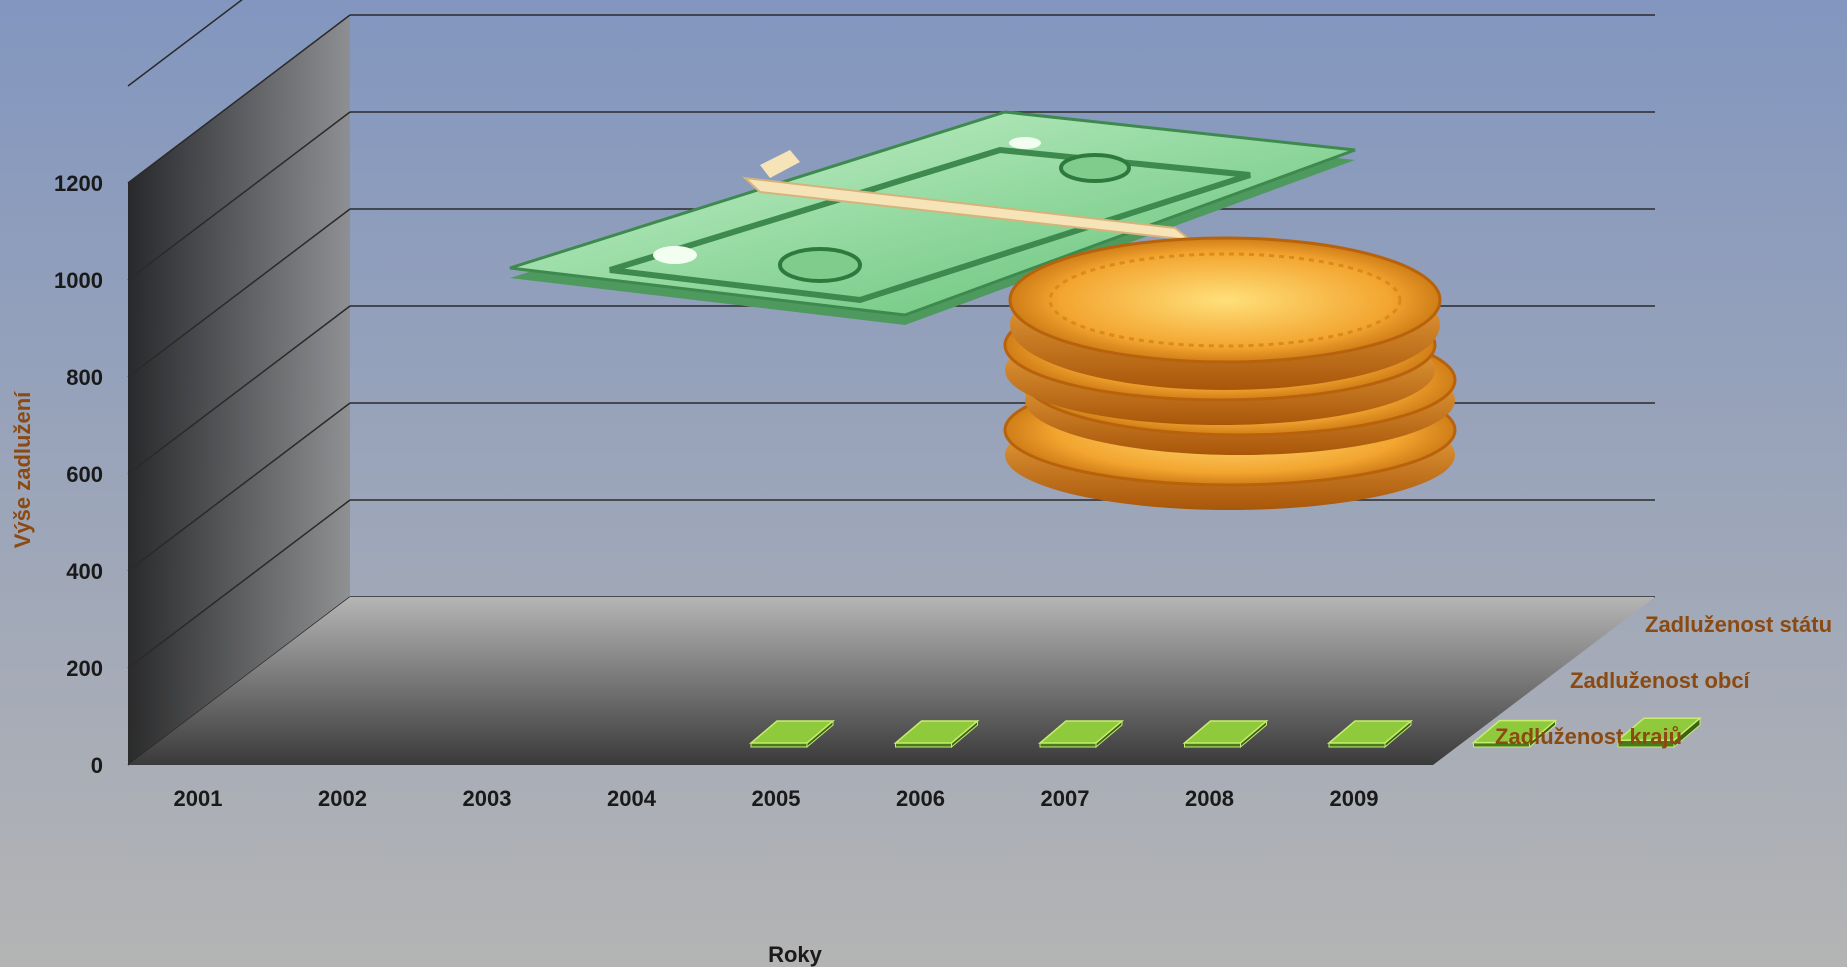  I want to click on y-axis-ticks: 0 200 400 600 800 1000 1200, so click(78, 474).